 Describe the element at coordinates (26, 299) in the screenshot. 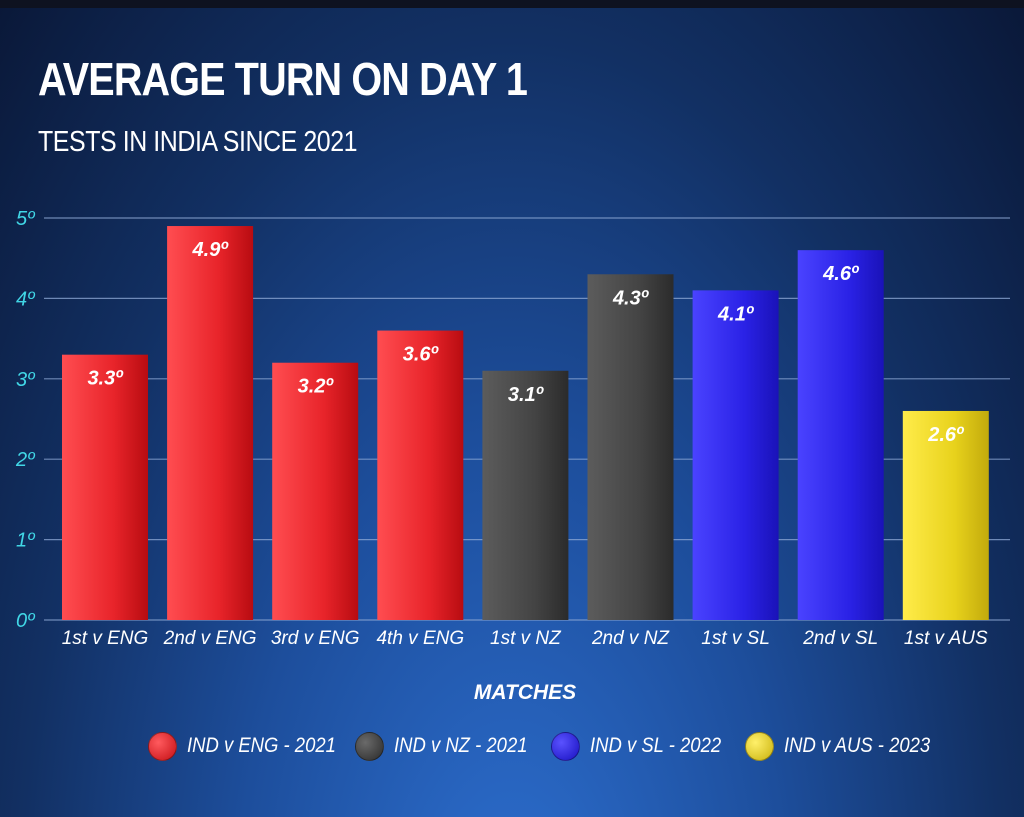

I see `y-tick-label: 4º` at that location.